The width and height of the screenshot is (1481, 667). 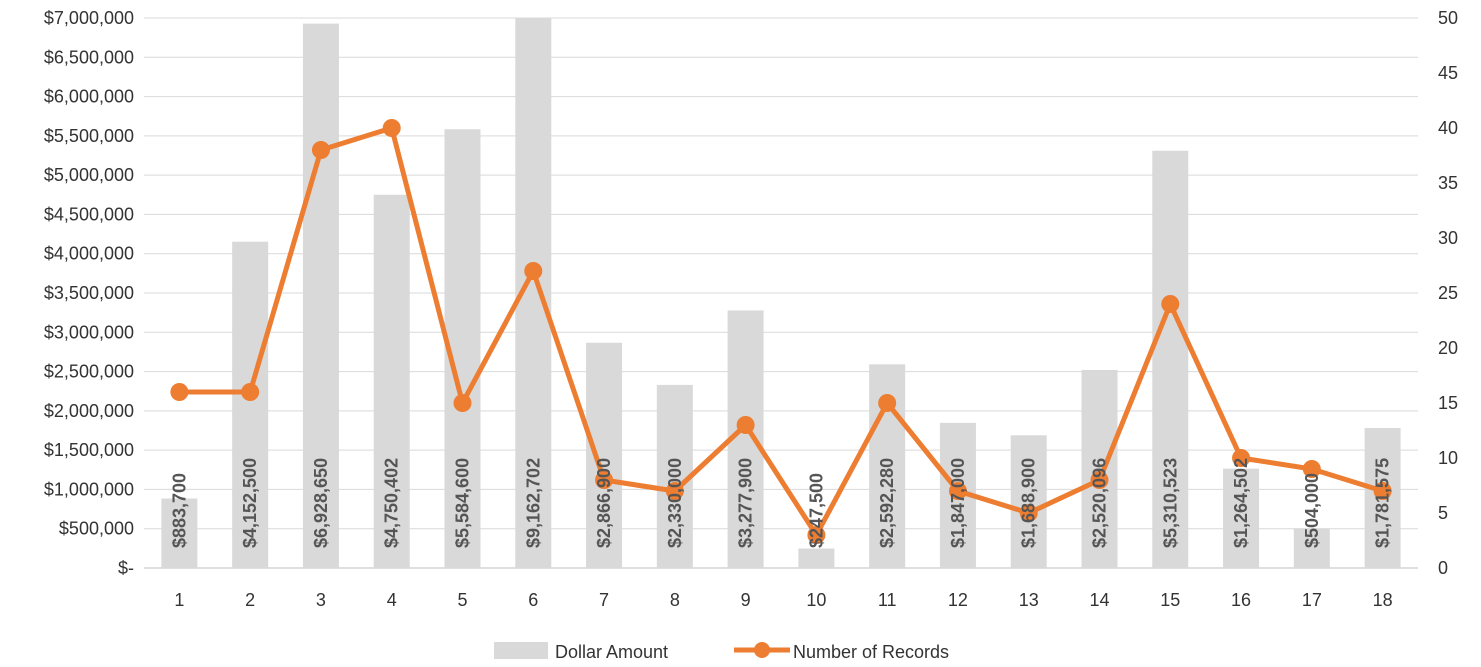 I want to click on bar-data-label: $1,847,000, so click(x=958, y=503).